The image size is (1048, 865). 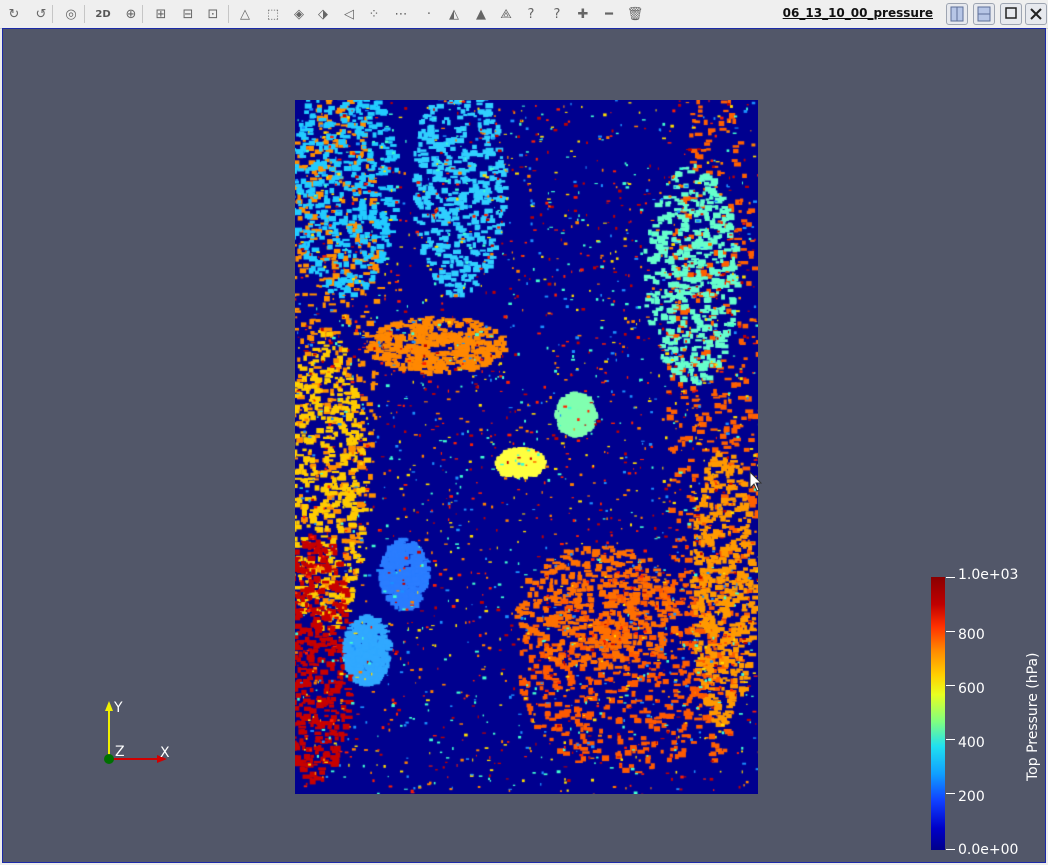 I want to click on z-axis-dot, so click(x=109, y=759).